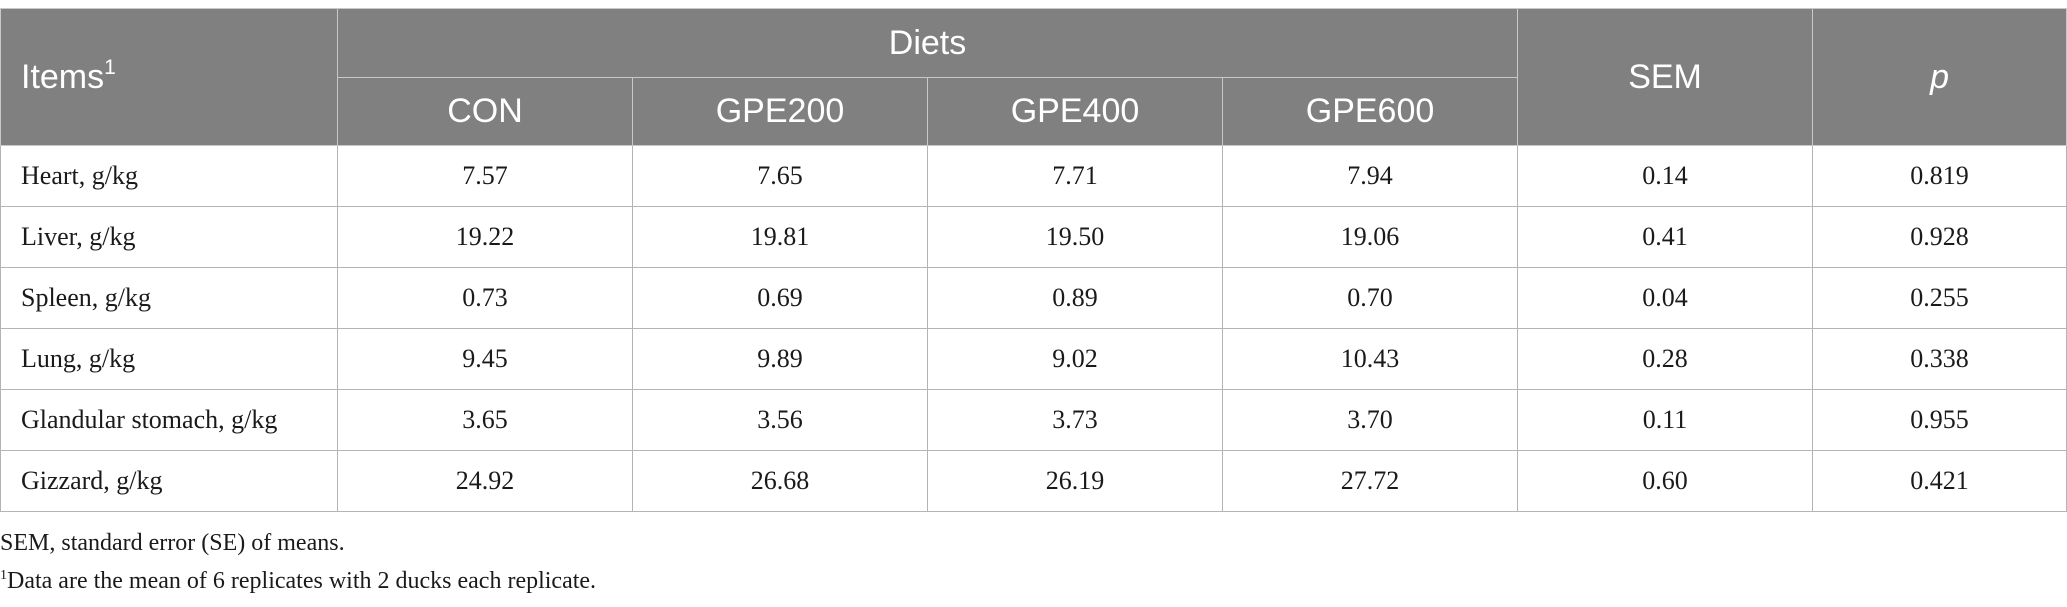 This screenshot has height=607, width=2067. I want to click on table-cell: 0.89, so click(1075, 298).